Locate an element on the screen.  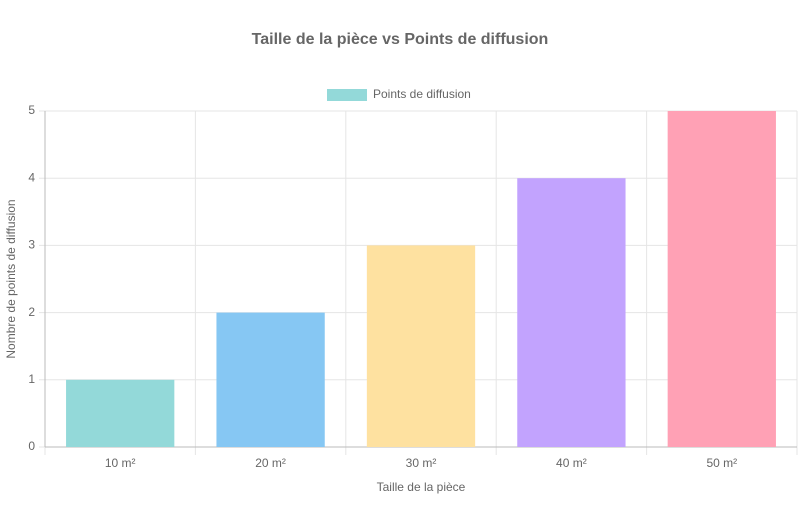
y-tick-label: 1 is located at coordinates (31, 379).